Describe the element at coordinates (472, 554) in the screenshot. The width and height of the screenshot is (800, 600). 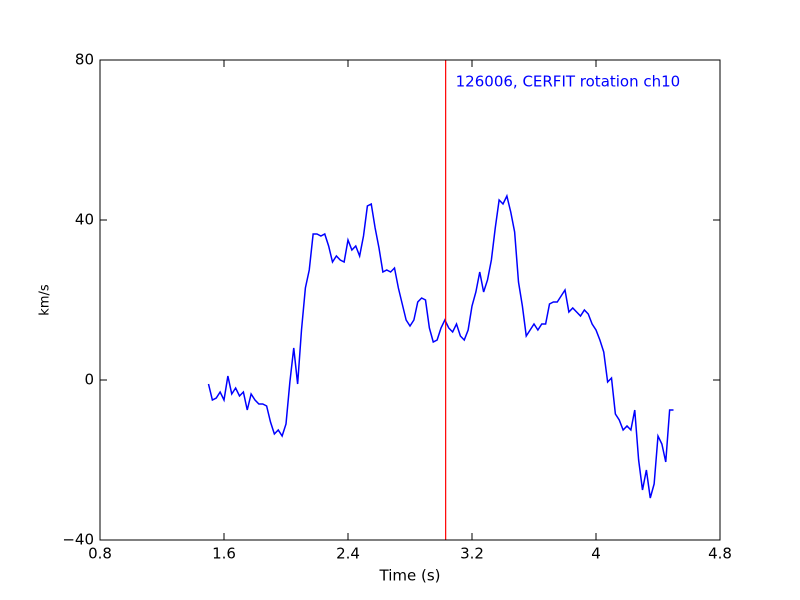
I see `x-tick-label: 3.2` at that location.